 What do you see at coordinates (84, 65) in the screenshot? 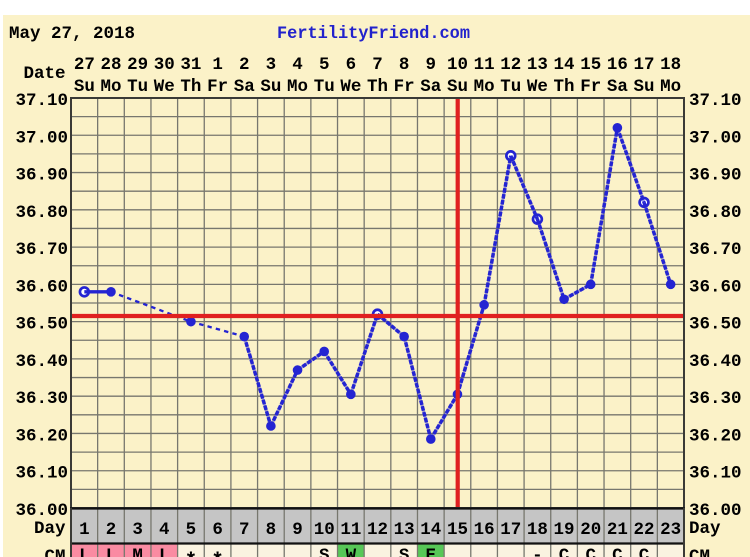
I see `svg-text: 27` at bounding box center [84, 65].